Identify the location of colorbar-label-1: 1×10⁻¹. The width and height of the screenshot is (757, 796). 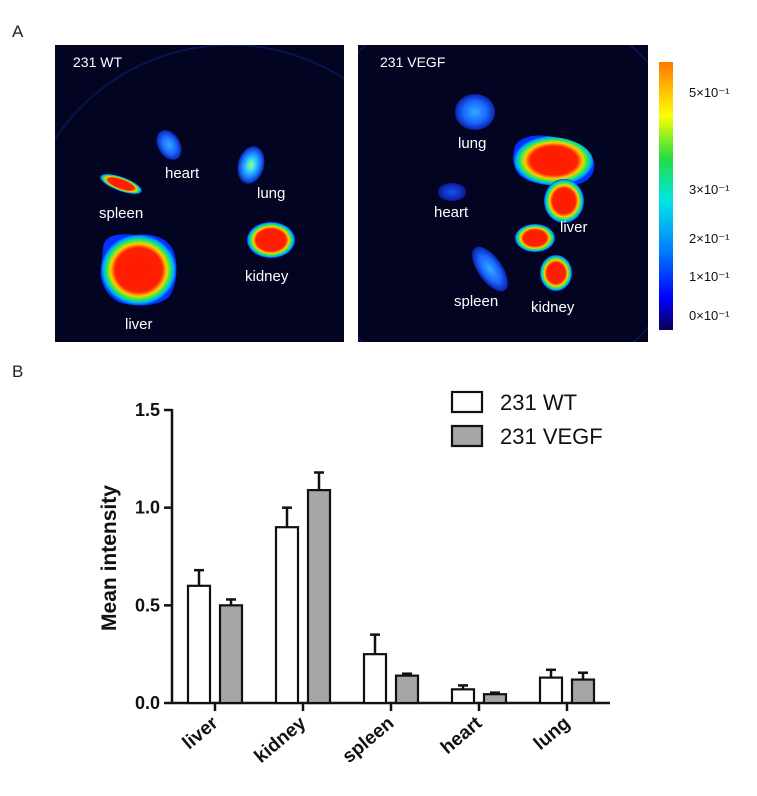
(709, 276).